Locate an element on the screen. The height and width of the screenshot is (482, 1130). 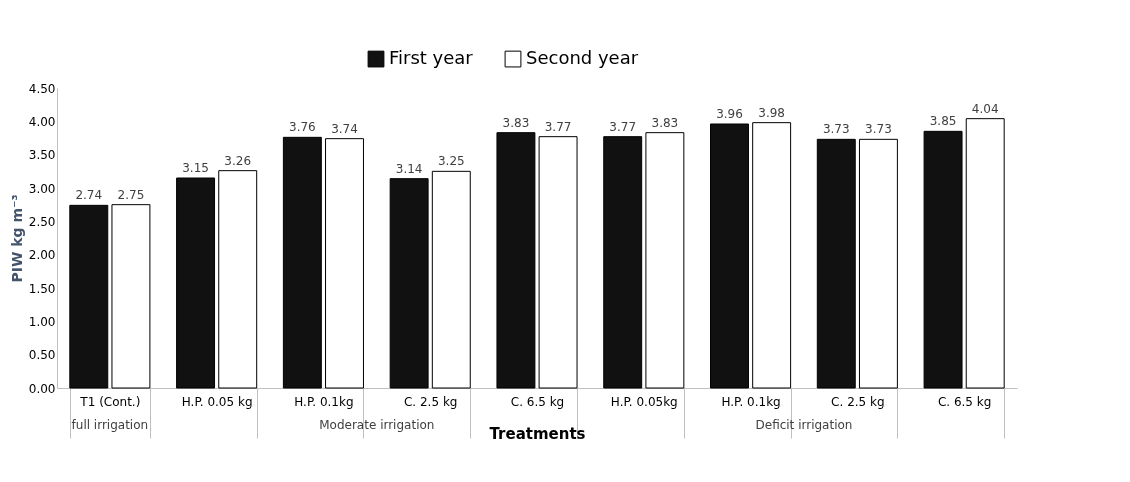
legend-label: First year is located at coordinates (431, 58).